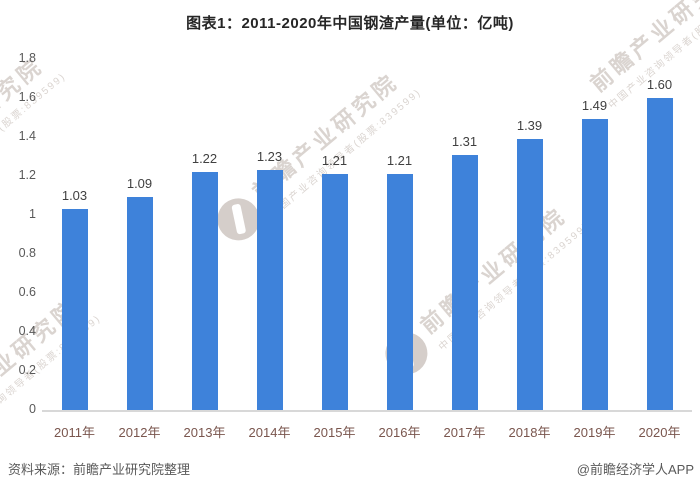 The height and width of the screenshot is (485, 700). I want to click on y-axis-tick-label: 0.8, so click(27, 253).